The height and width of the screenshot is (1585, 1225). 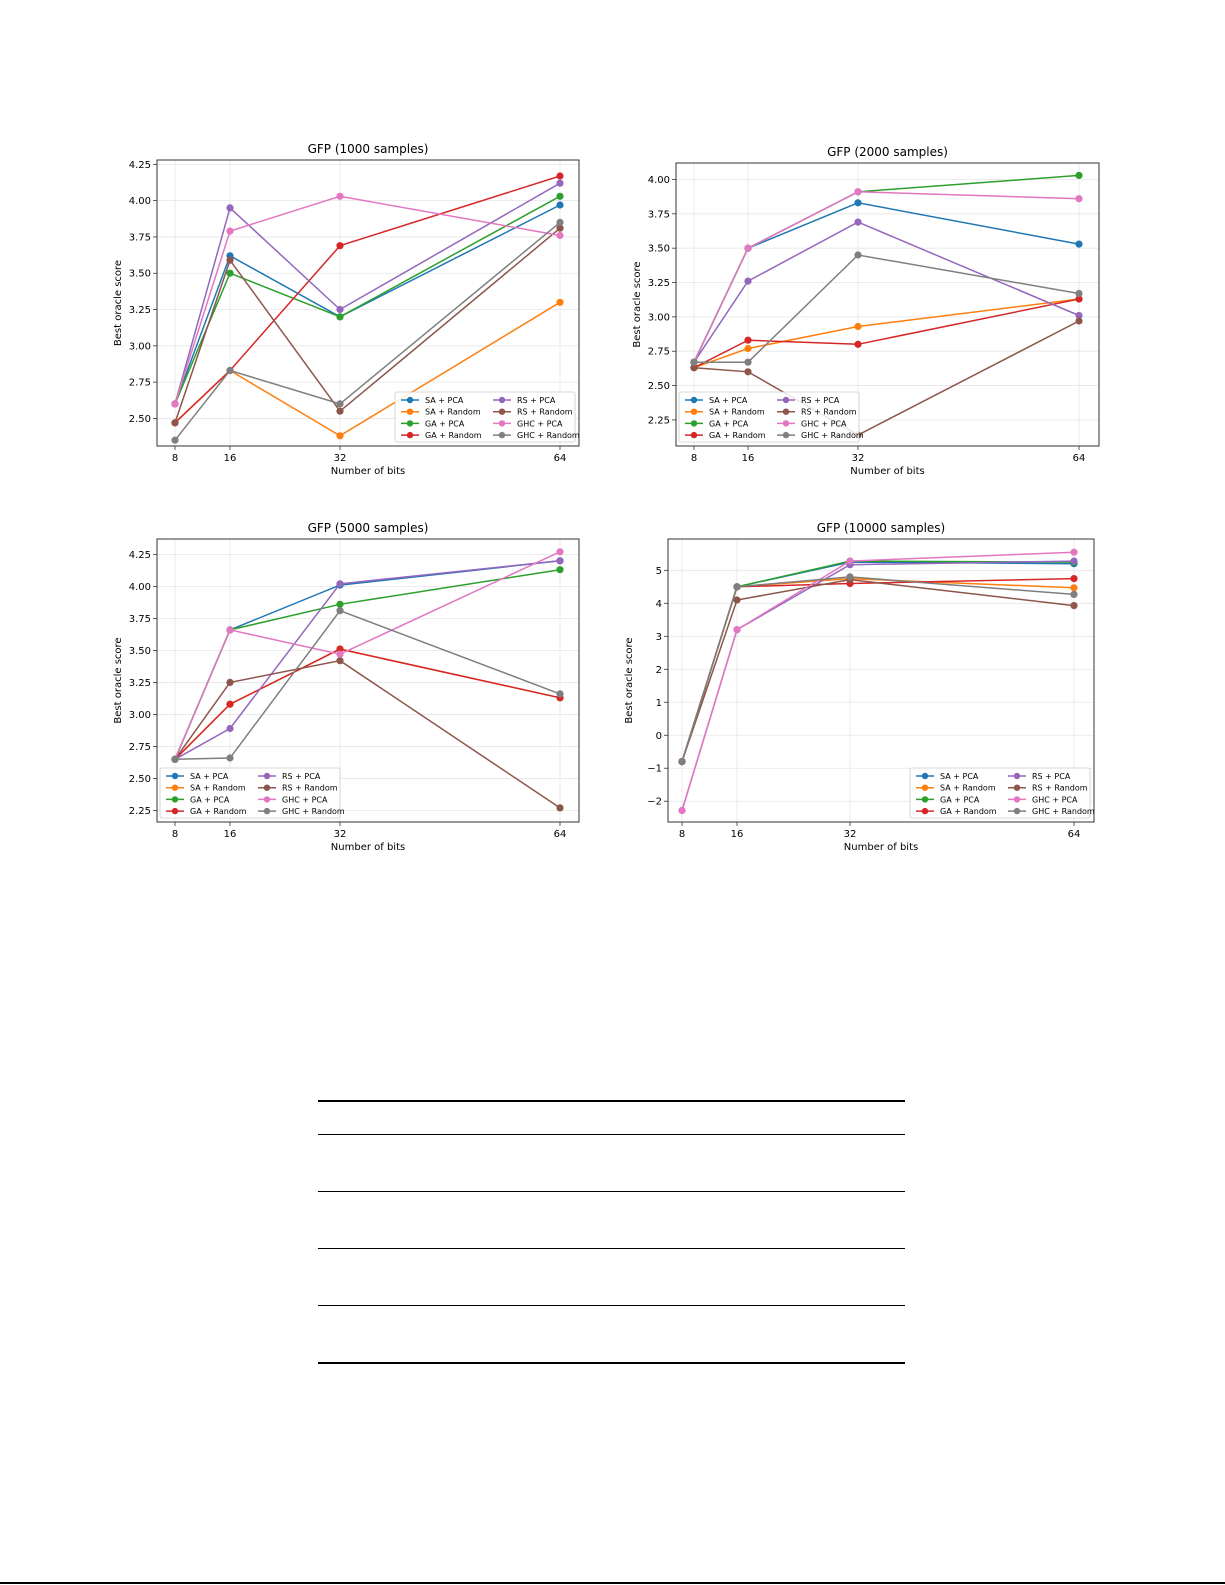 I want to click on x-axis-label: Number of bits, so click(x=887, y=471).